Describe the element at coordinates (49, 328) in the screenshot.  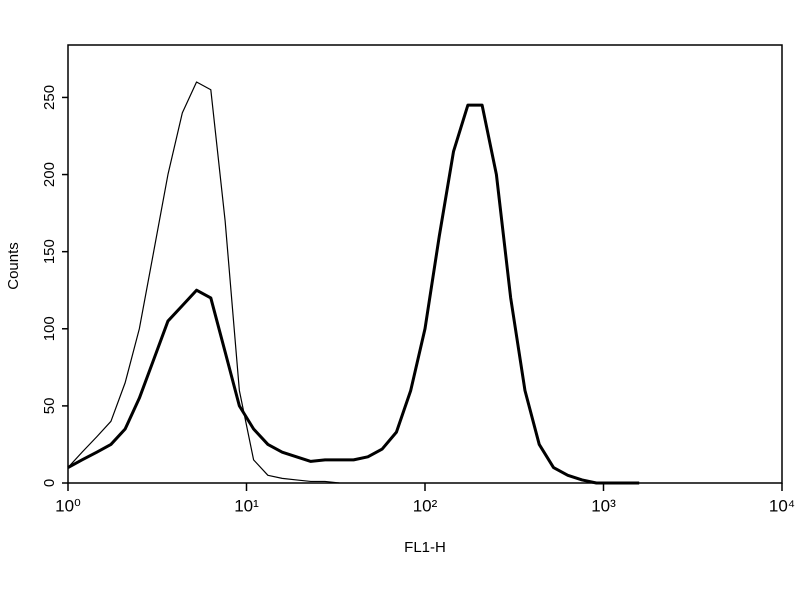
I see `y-tick-label: 100` at that location.